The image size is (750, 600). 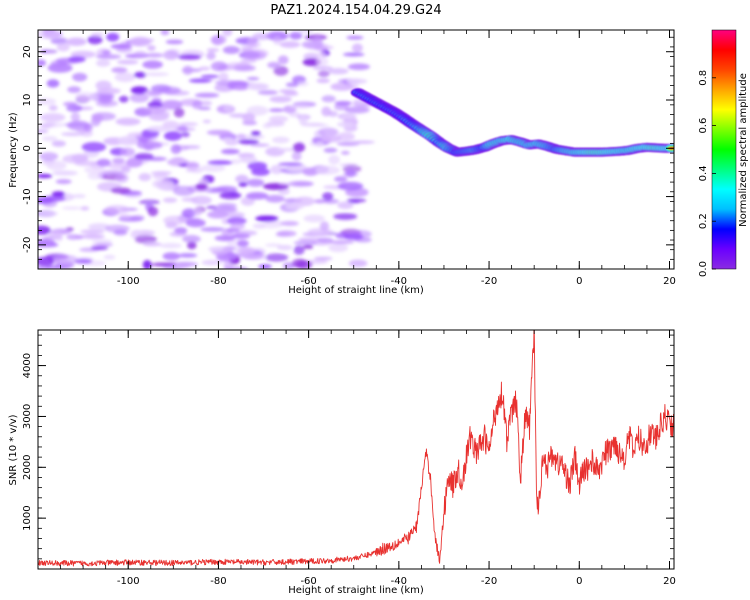 What do you see at coordinates (579, 581) in the screenshot?
I see `x-tick-label: 0` at bounding box center [579, 581].